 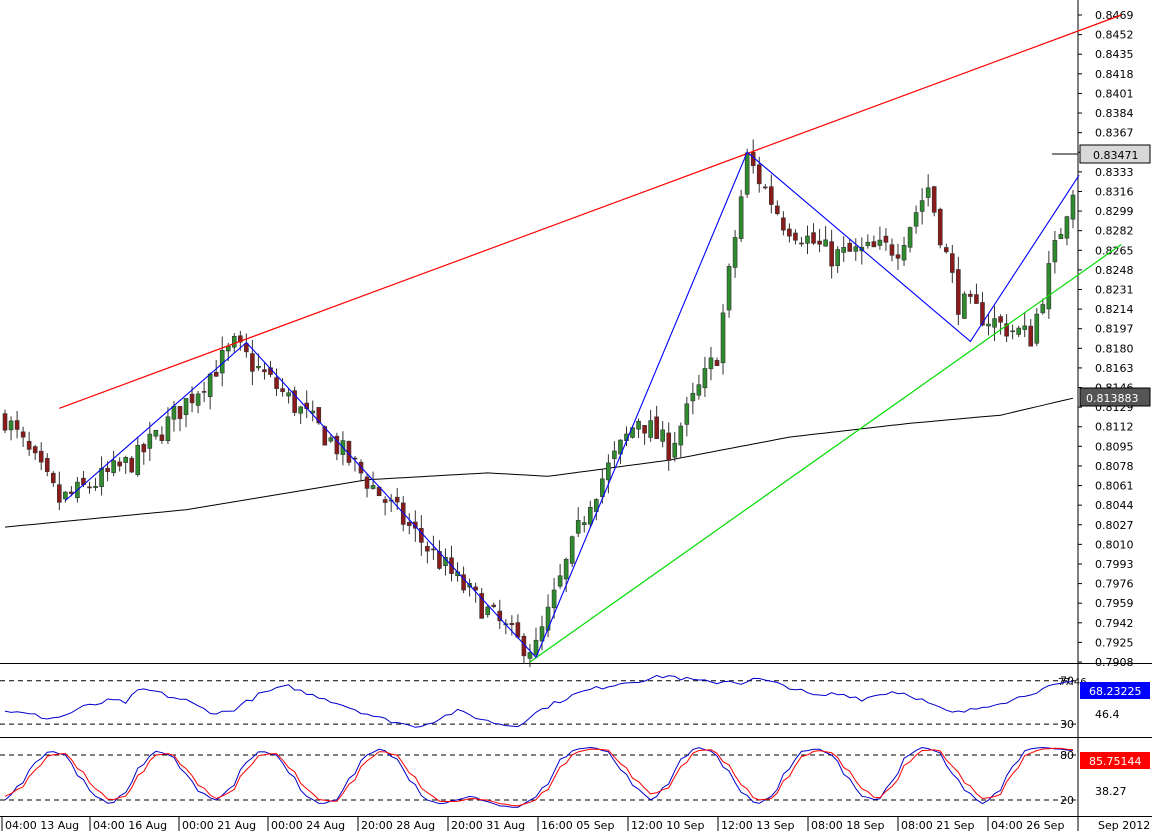 I want to click on stoch-level-label: 20, so click(x=1067, y=800).